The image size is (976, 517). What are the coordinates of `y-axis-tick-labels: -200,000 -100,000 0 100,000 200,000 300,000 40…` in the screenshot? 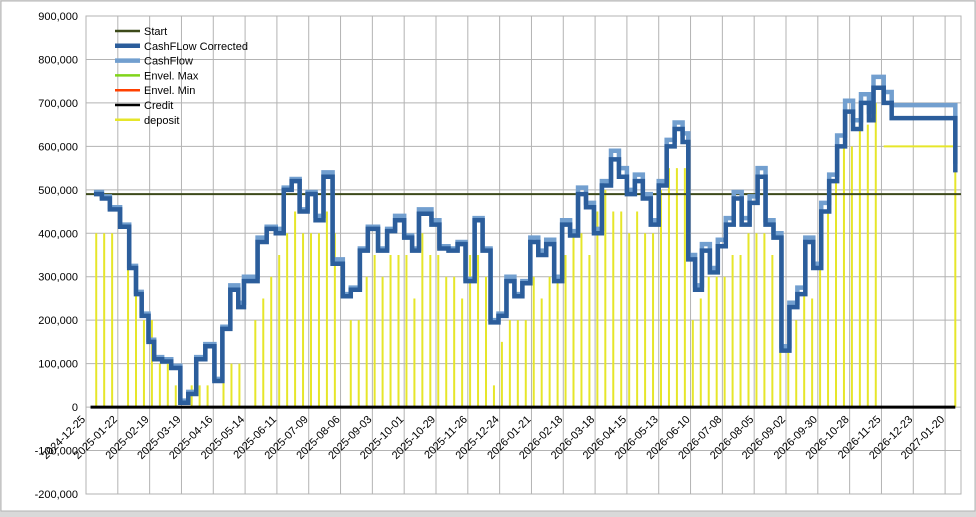 It's located at (56, 256).